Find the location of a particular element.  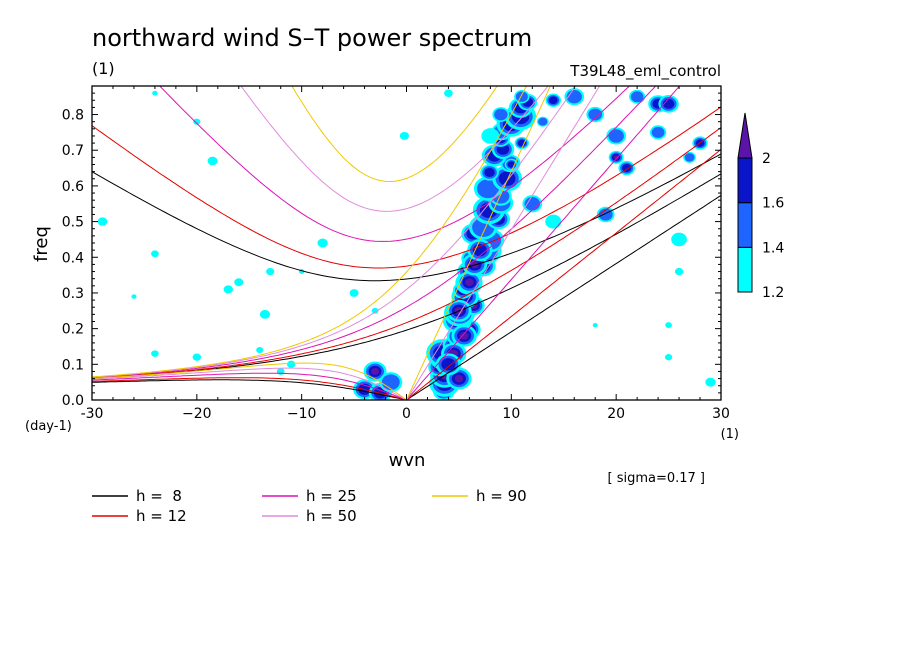

x-axis-label: wvn is located at coordinates (407, 460).